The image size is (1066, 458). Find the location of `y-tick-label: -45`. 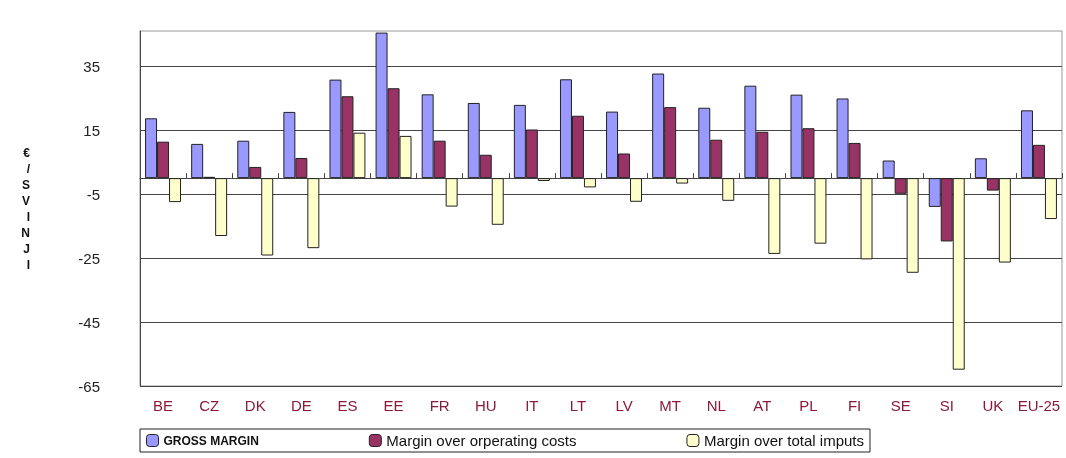

y-tick-label: -45 is located at coordinates (89, 322).